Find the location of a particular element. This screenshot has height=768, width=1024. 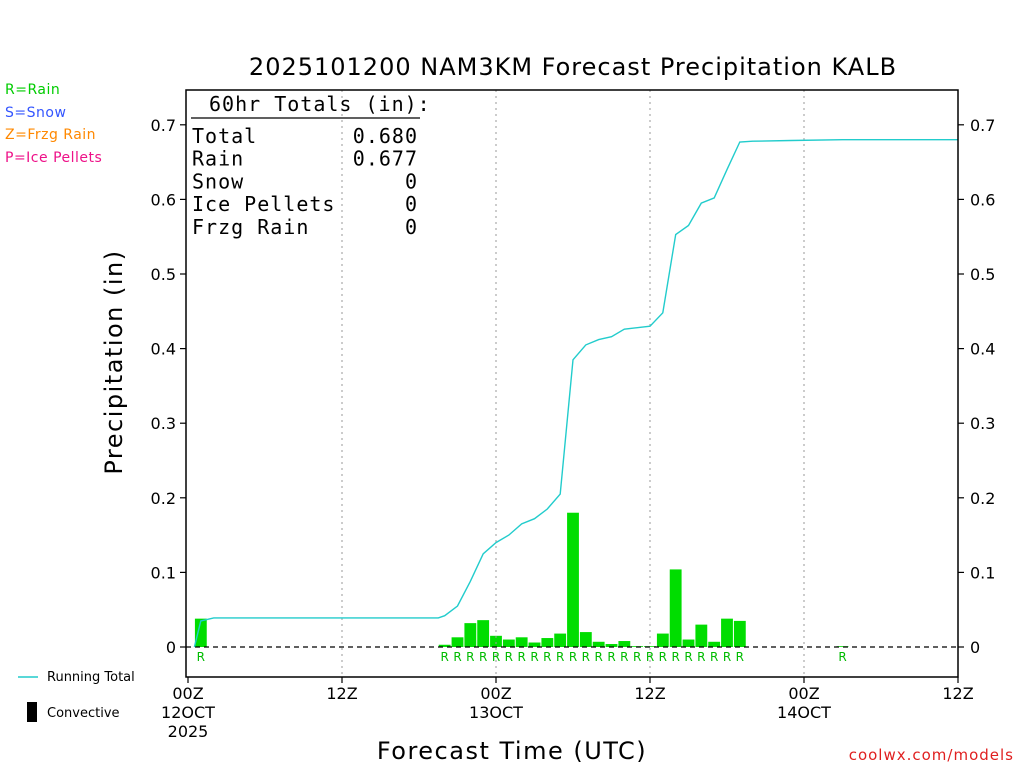

totals-row-value: 0.680 is located at coordinates (385, 136).